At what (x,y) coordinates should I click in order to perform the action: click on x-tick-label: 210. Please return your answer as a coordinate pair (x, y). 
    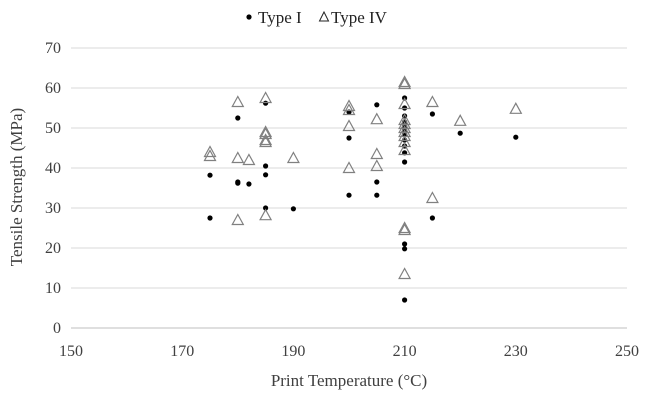
    Looking at the image, I should click on (405, 351).